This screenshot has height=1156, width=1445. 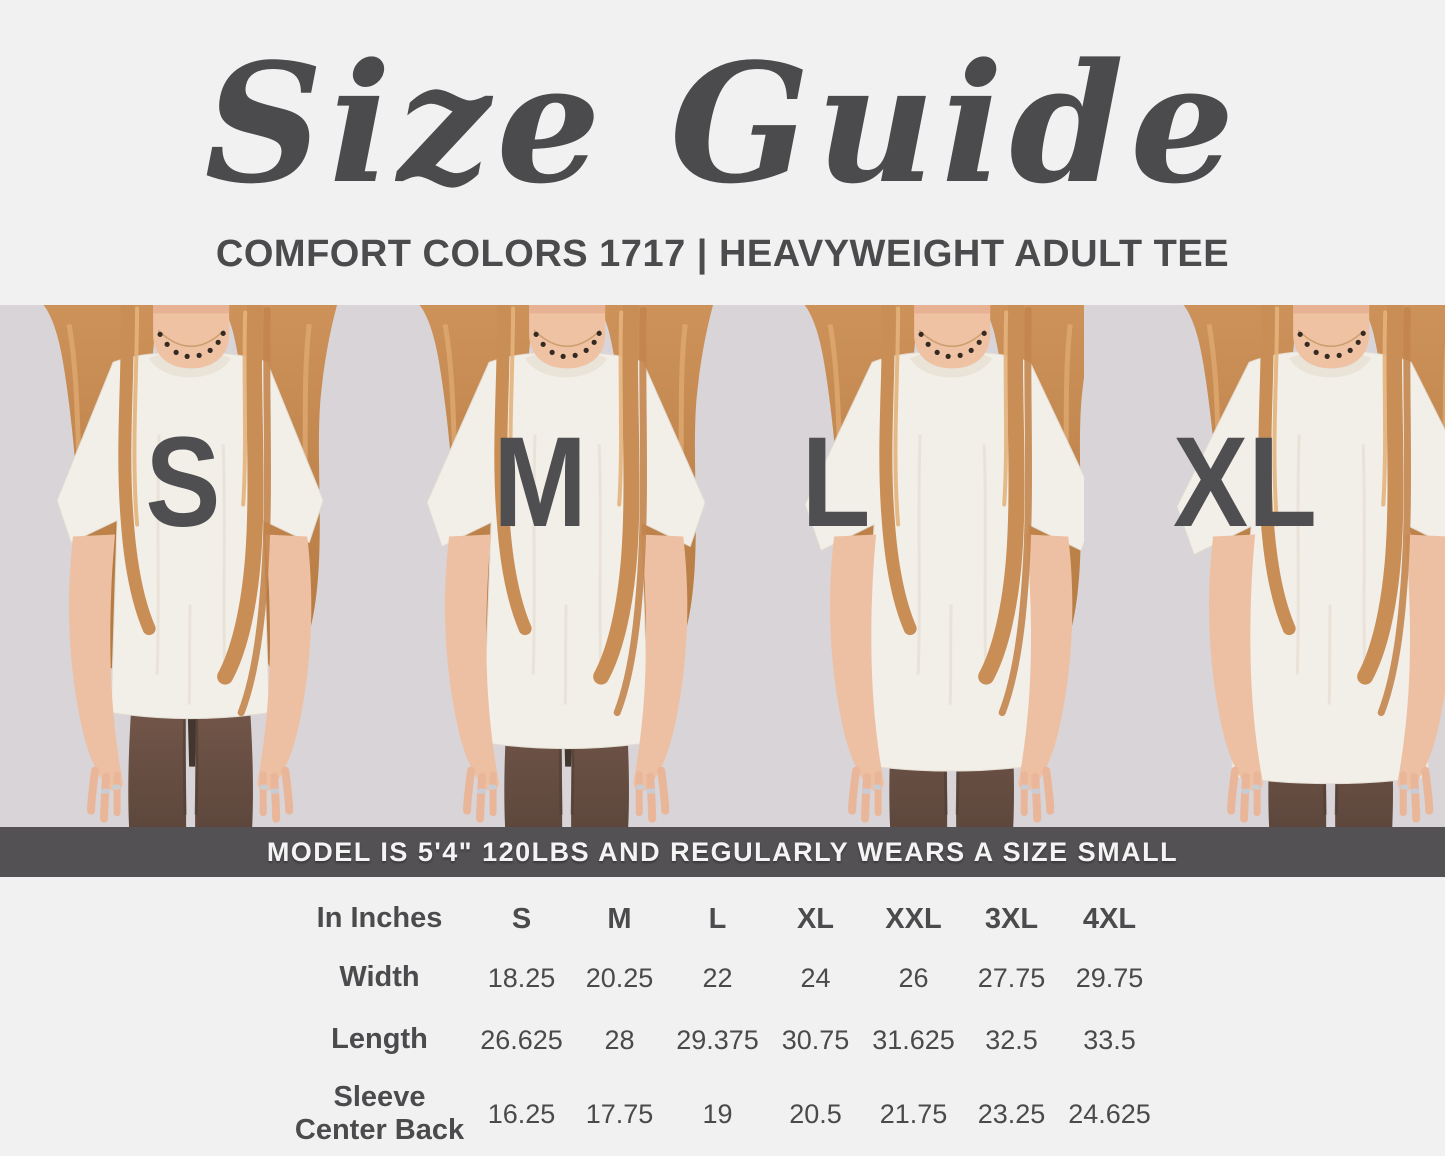 What do you see at coordinates (815, 1039) in the screenshot?
I see `table-cell: 30.75` at bounding box center [815, 1039].